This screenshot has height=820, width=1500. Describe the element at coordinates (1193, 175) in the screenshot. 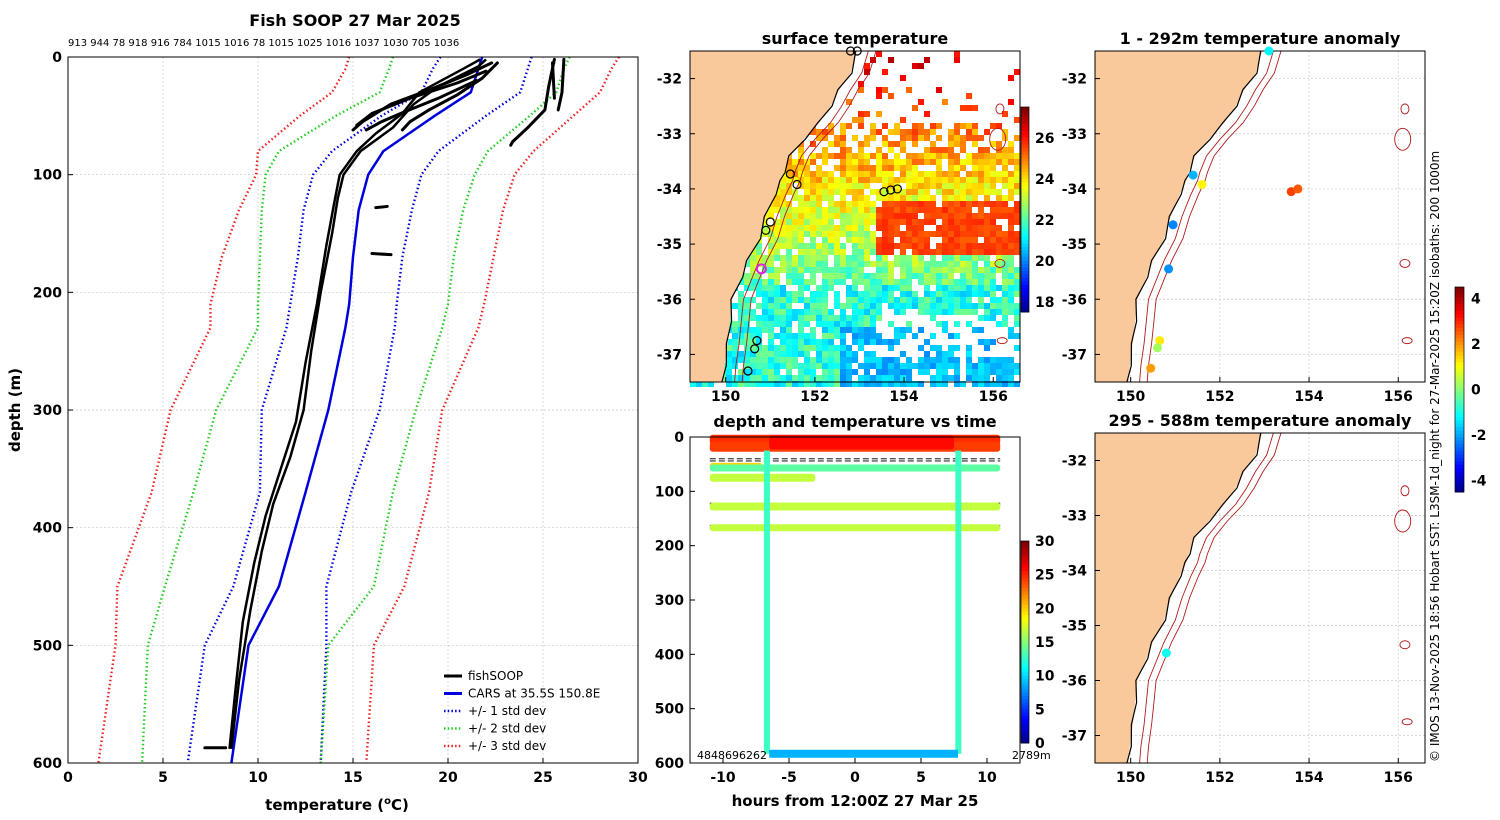

I see `anomaly-point` at that location.